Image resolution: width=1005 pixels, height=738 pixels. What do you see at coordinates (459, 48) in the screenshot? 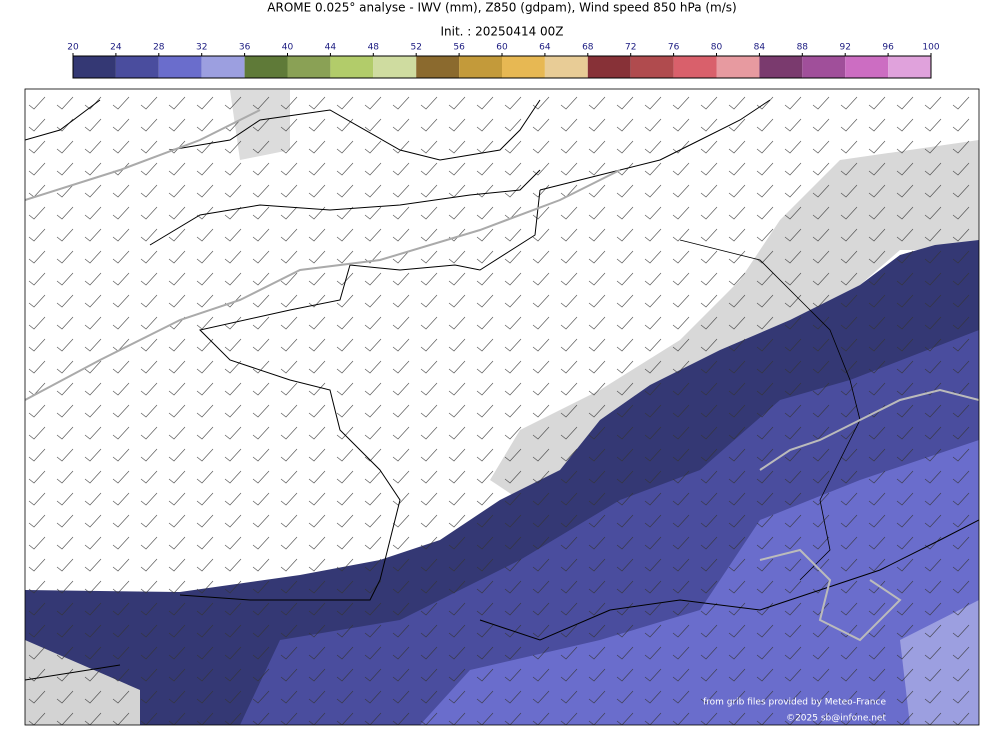
I see `colorbar-tick-label: 56` at bounding box center [459, 48].